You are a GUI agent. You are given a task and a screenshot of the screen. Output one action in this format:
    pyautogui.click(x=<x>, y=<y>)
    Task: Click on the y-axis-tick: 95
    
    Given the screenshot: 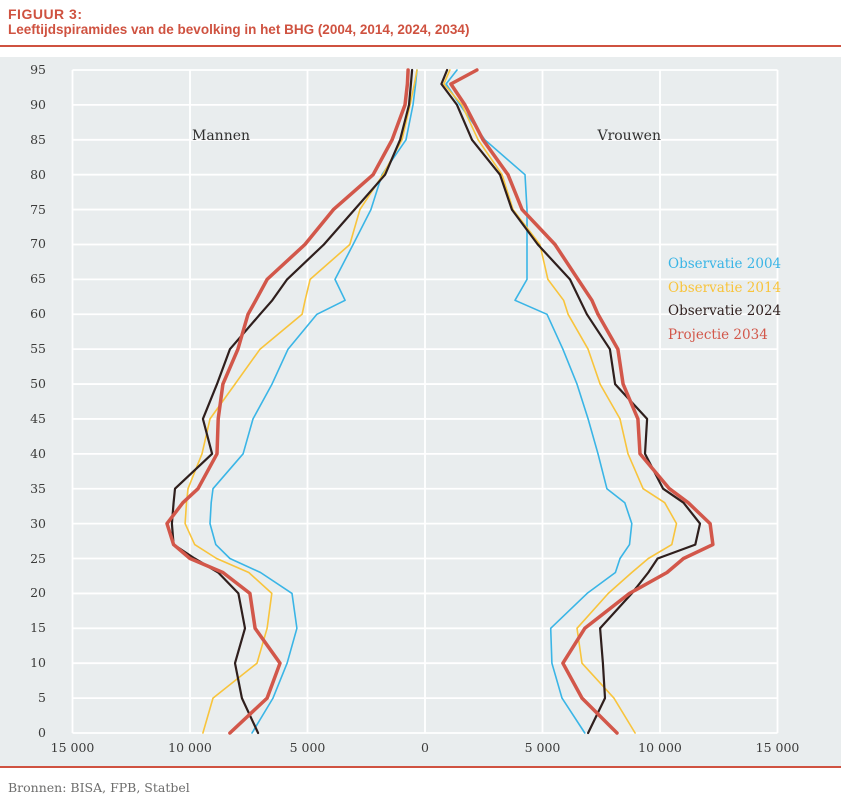 What is the action you would take?
    pyautogui.click(x=38, y=69)
    